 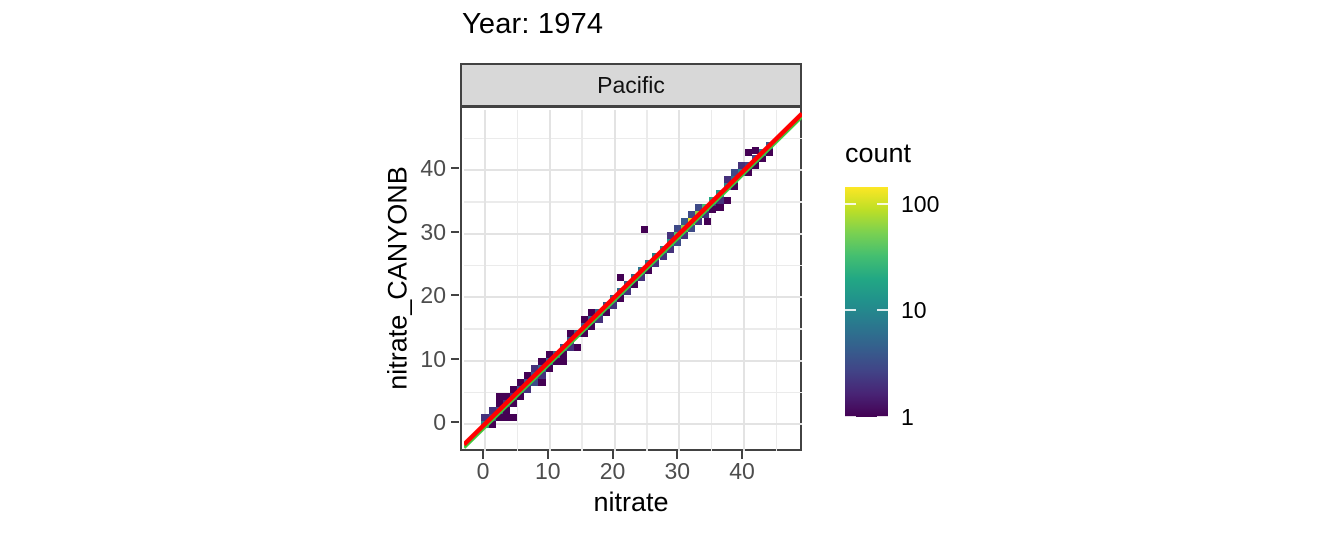 What do you see at coordinates (742, 471) in the screenshot?
I see `x-tick-label: 40` at bounding box center [742, 471].